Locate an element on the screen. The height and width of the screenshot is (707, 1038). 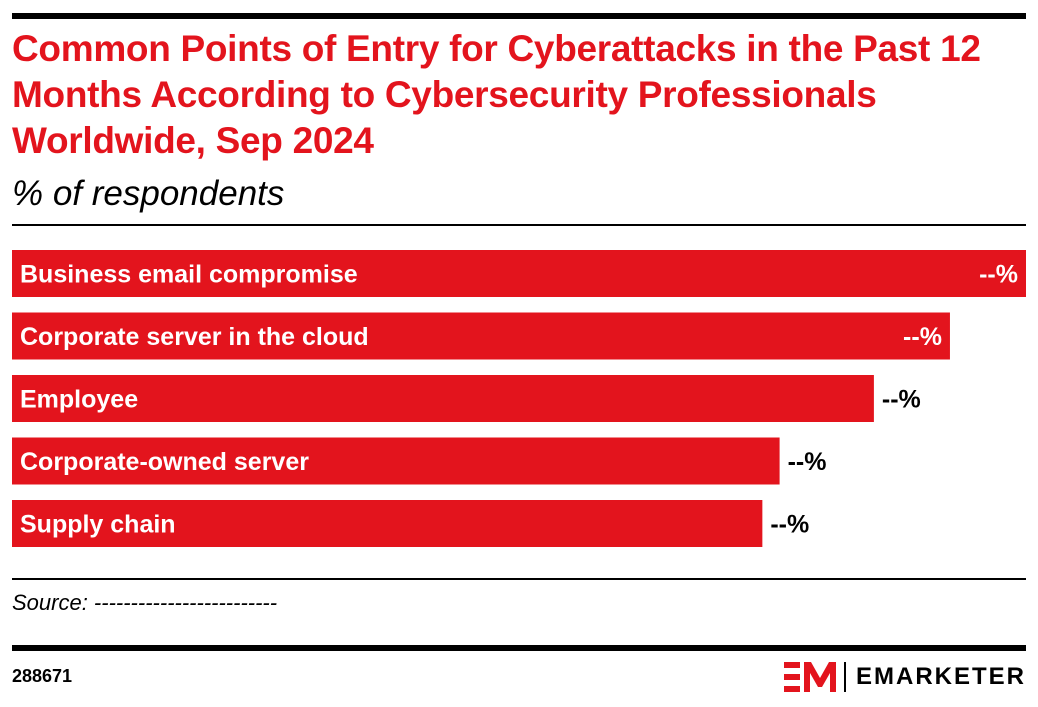
bottom-rule is located at coordinates (519, 648).